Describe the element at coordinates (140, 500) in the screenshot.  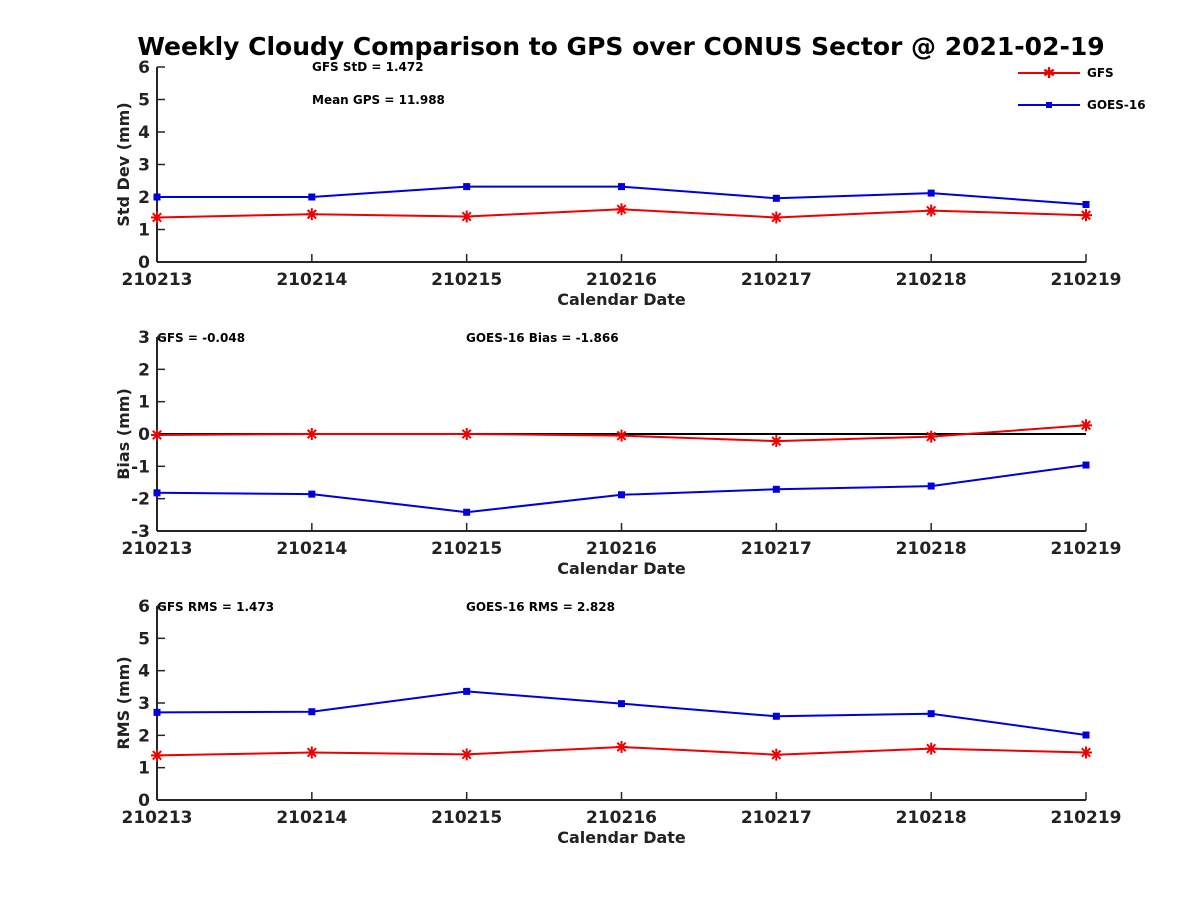
I see `y-tick-label: -2` at that location.